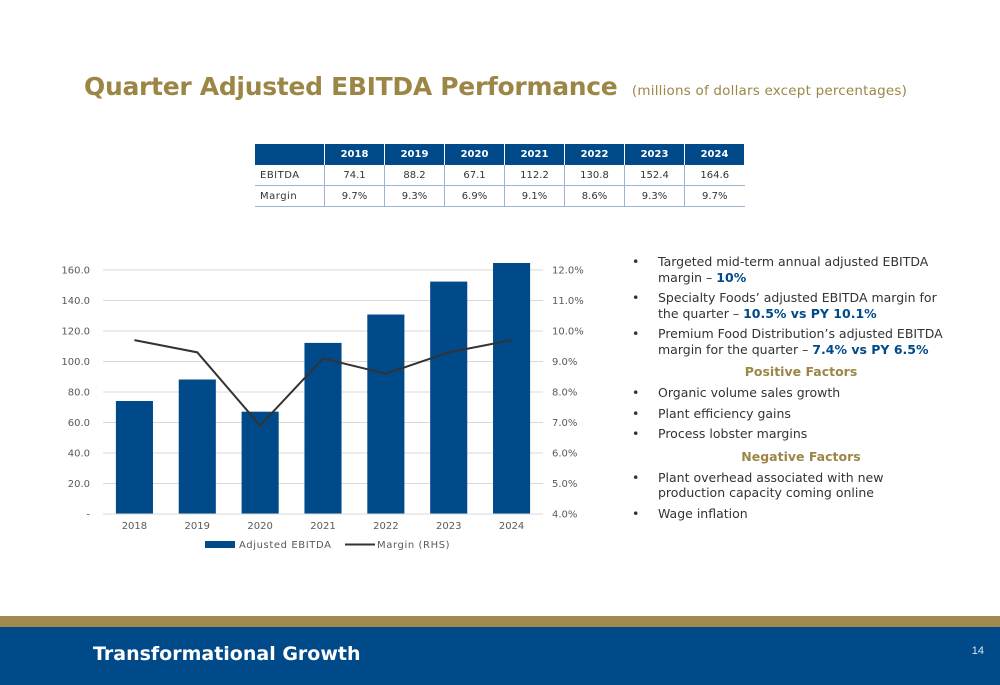 Image resolution: width=1000 pixels, height=685 pixels. What do you see at coordinates (448, 526) in the screenshot?
I see `x-tick-label: 2023` at bounding box center [448, 526].